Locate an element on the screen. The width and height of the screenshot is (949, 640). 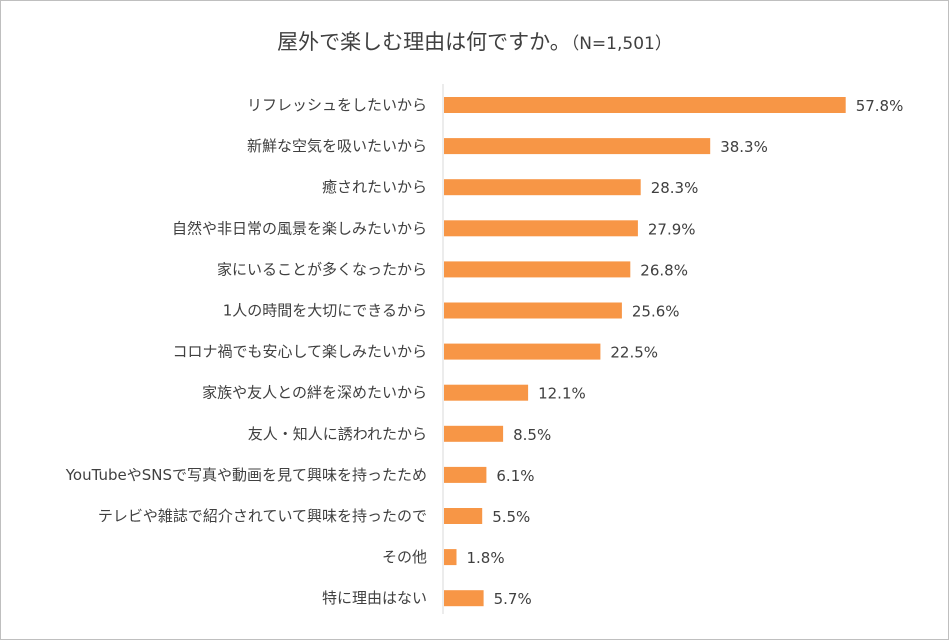
category-label: 新鮮な空気を吸いたいから is located at coordinates (337, 146).